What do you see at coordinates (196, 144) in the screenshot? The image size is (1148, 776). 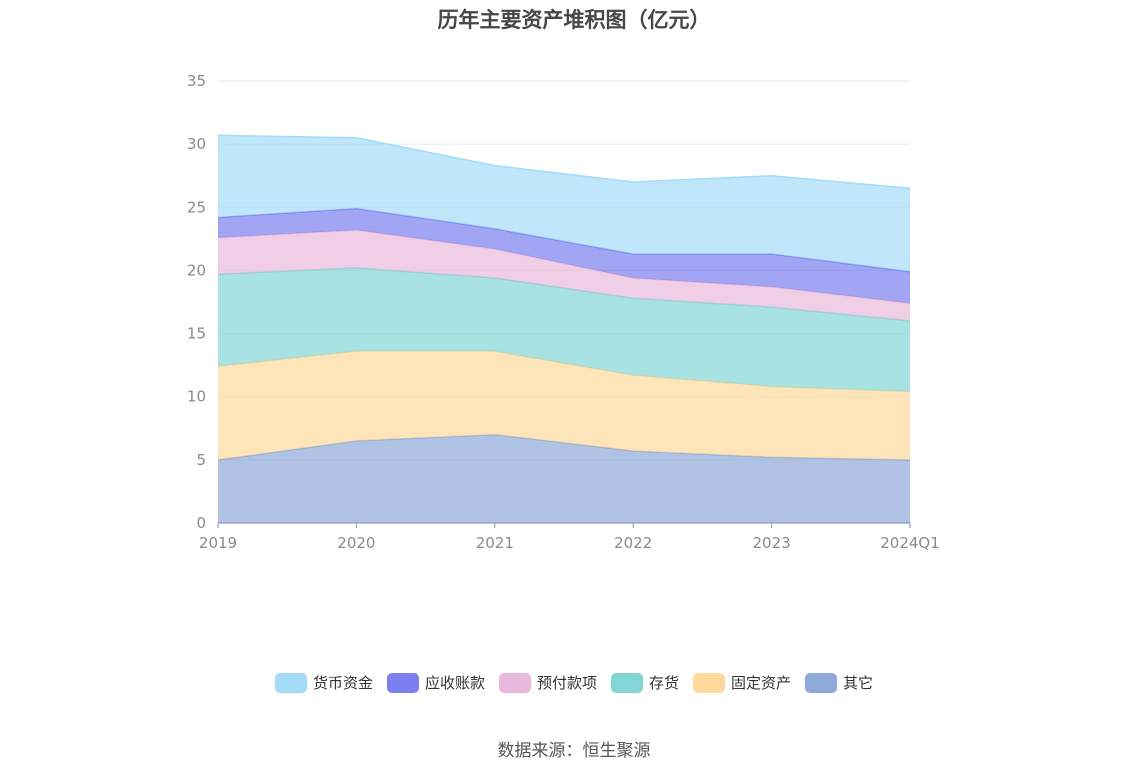 I see `y-tick-label: 30` at bounding box center [196, 144].